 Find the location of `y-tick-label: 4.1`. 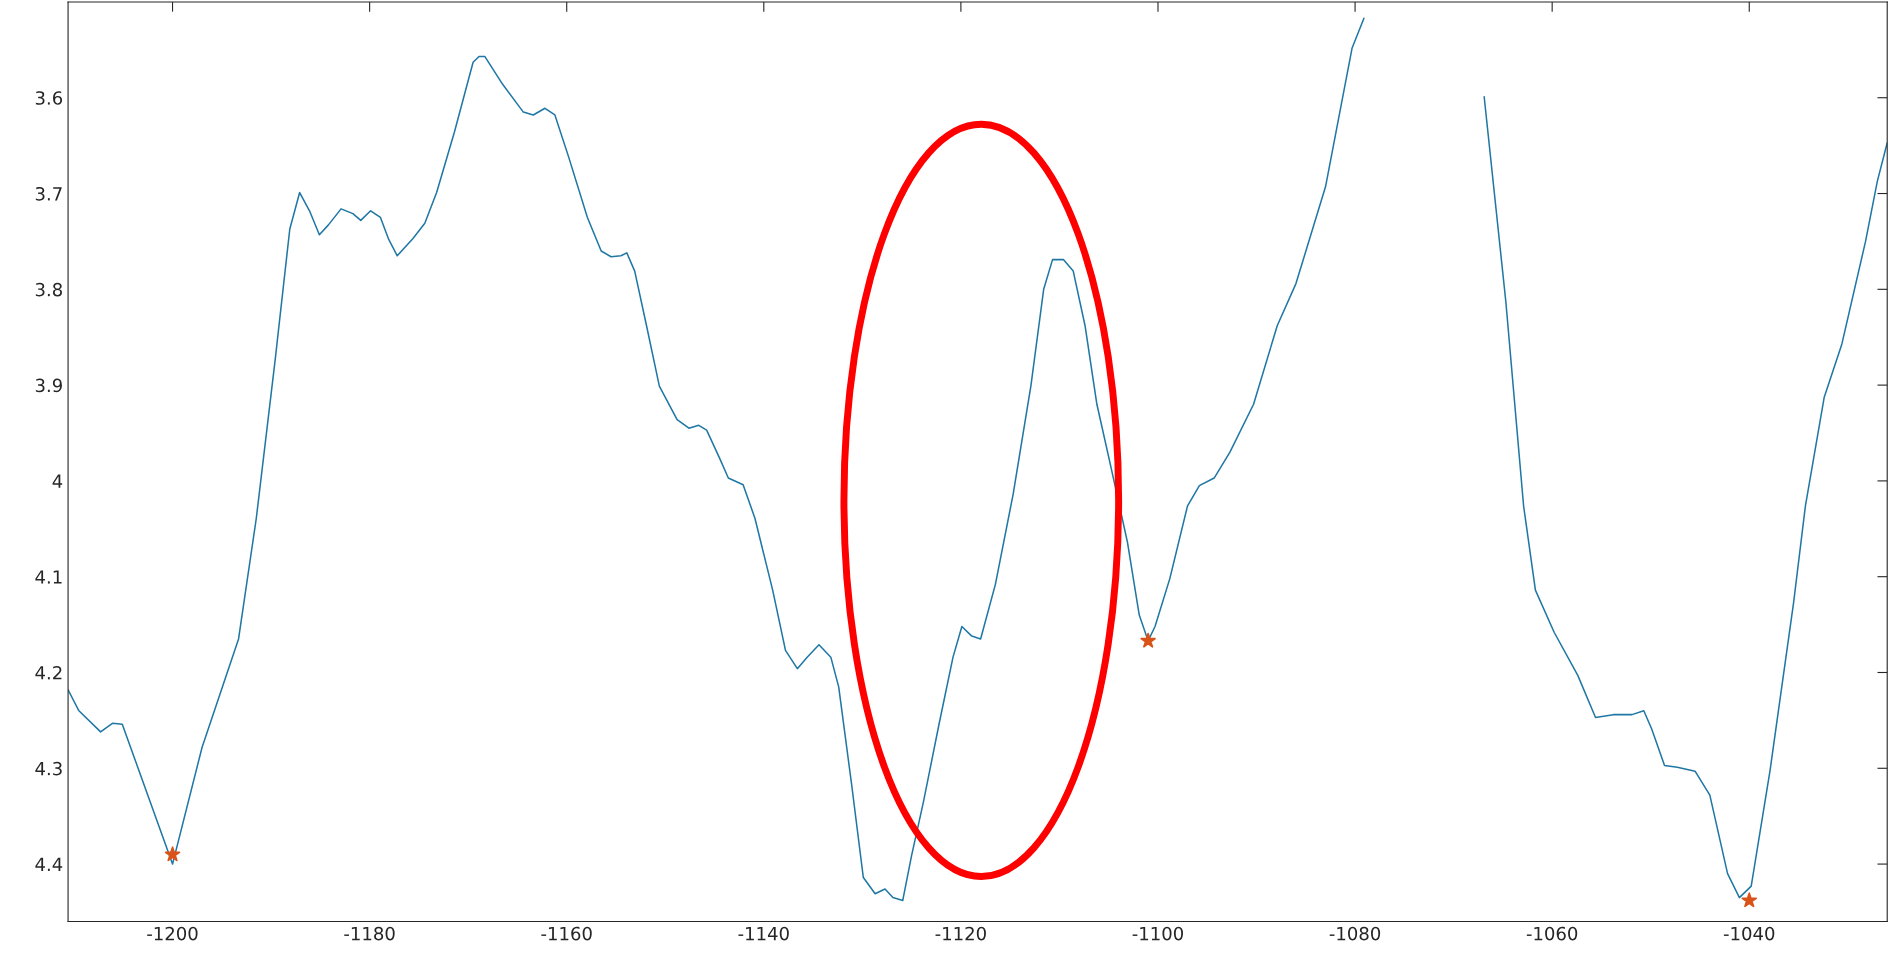

y-tick-label: 4.1 is located at coordinates (48, 577).